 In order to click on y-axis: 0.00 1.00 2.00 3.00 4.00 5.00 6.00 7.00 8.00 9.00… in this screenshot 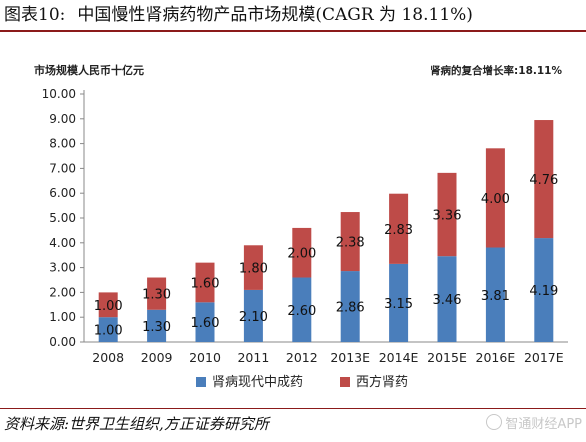, I will do `click(63, 218)`.